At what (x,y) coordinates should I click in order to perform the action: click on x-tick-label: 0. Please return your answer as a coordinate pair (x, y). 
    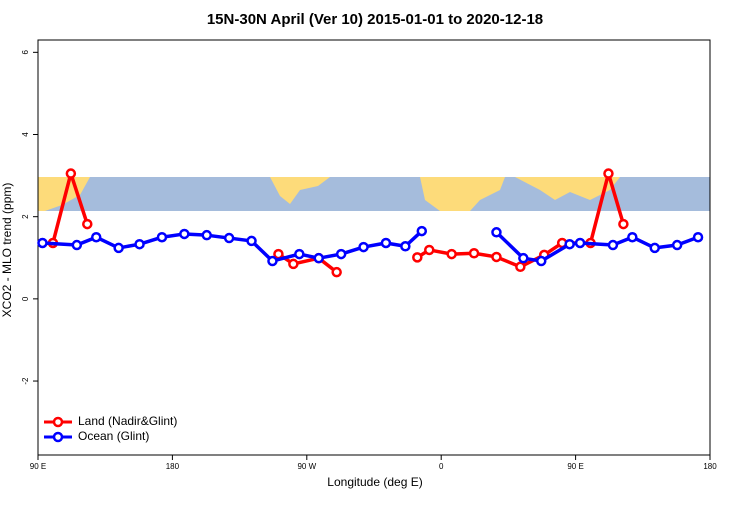
    Looking at the image, I should click on (441, 466).